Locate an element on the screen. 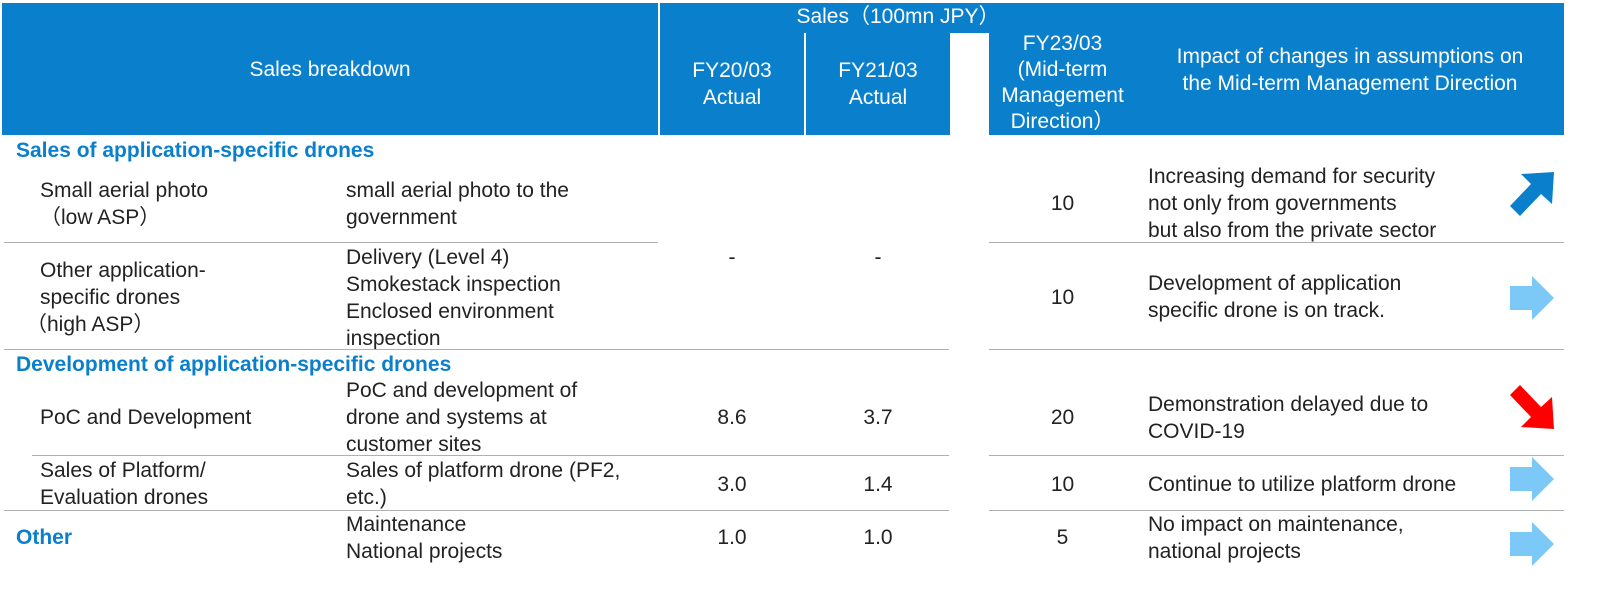 This screenshot has width=1602, height=609. header-fy21: FY21/03 Actual is located at coordinates (878, 84).